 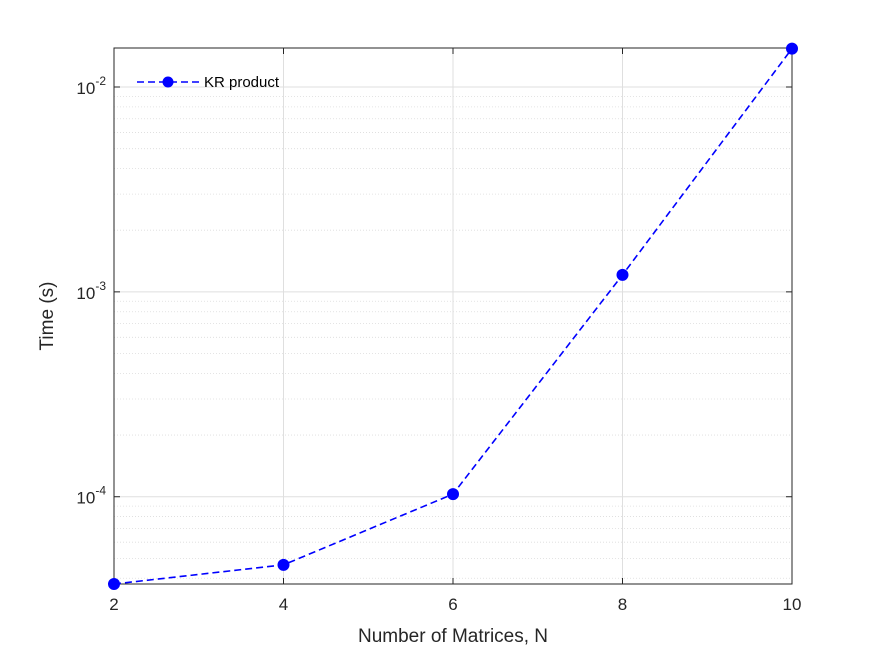 What do you see at coordinates (283, 604) in the screenshot?
I see `x-tick-label: 4` at bounding box center [283, 604].